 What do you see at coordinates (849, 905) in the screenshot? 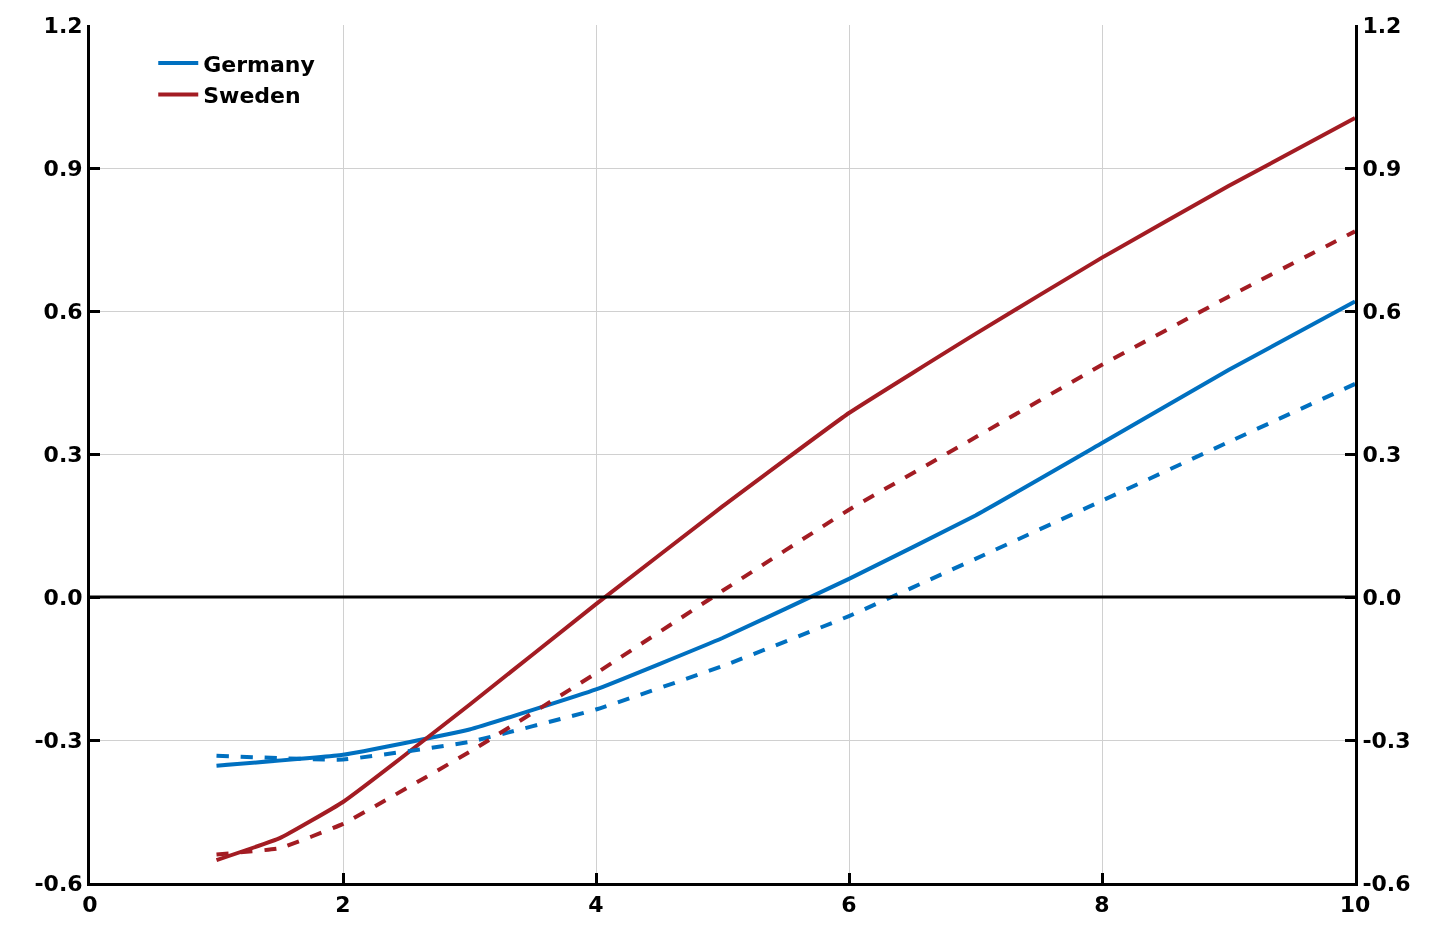
I see `x-tick-label: 6` at bounding box center [849, 905].